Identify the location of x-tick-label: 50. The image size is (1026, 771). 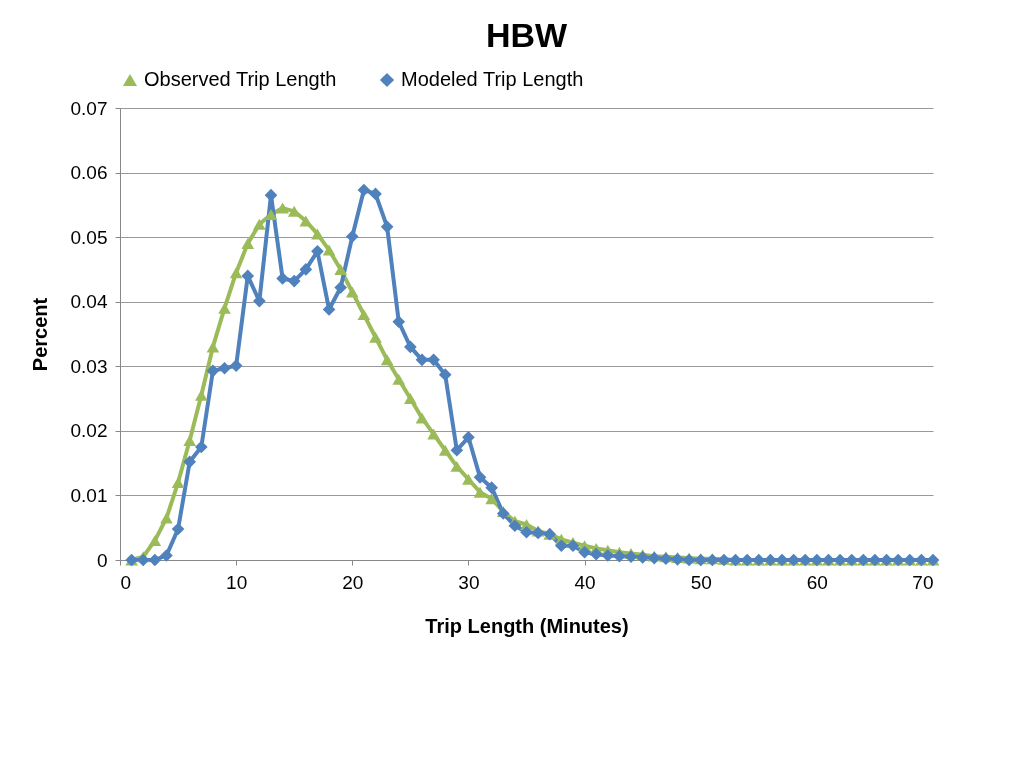
(701, 582).